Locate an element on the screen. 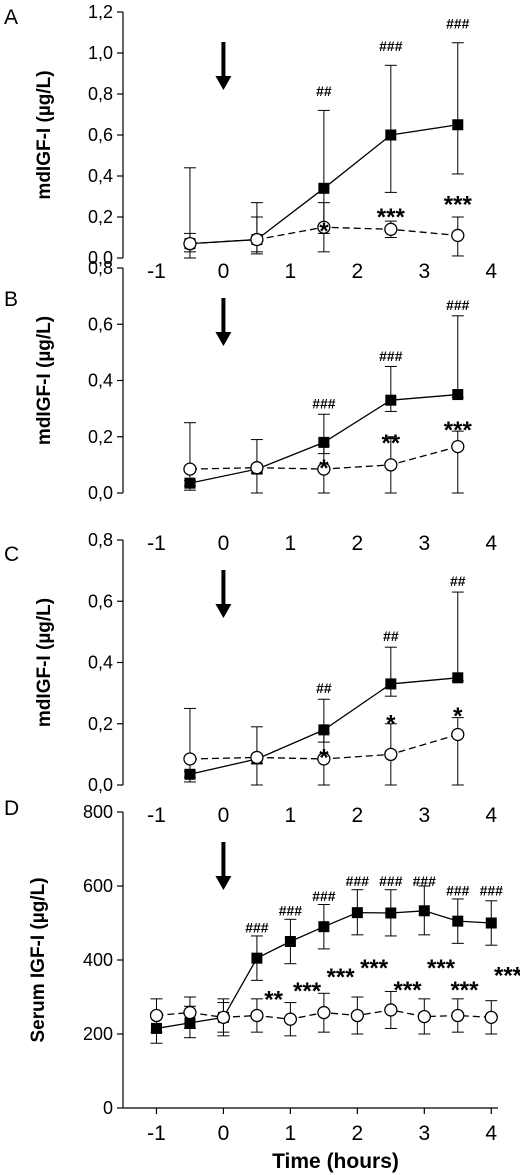 Image resolution: width=520 pixels, height=1175 pixels. panel-letter: B is located at coordinates (11, 299).